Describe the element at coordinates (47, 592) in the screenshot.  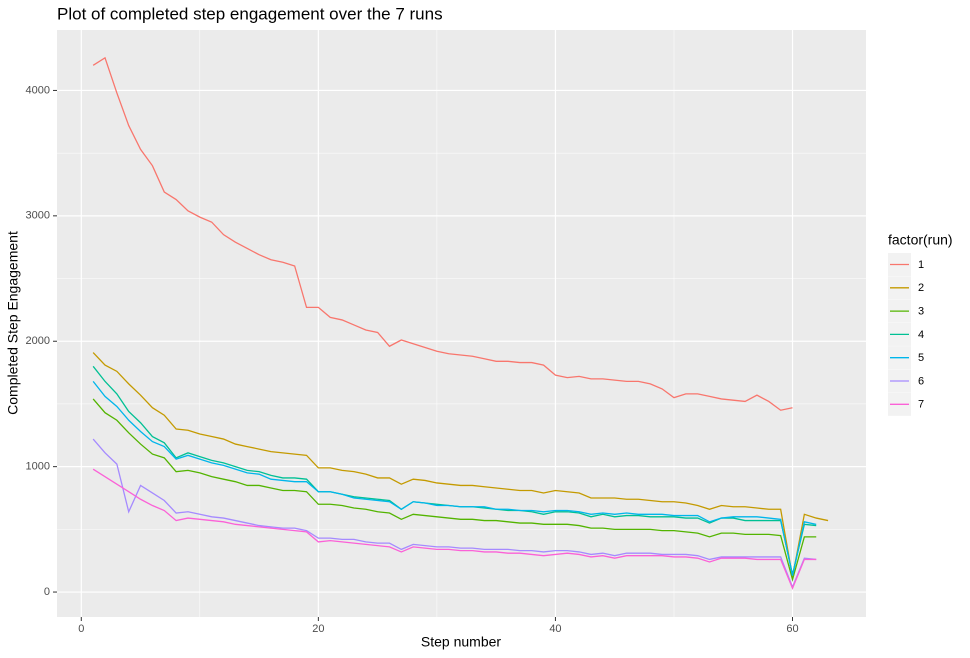
I see `y-tick-label: 0` at that location.